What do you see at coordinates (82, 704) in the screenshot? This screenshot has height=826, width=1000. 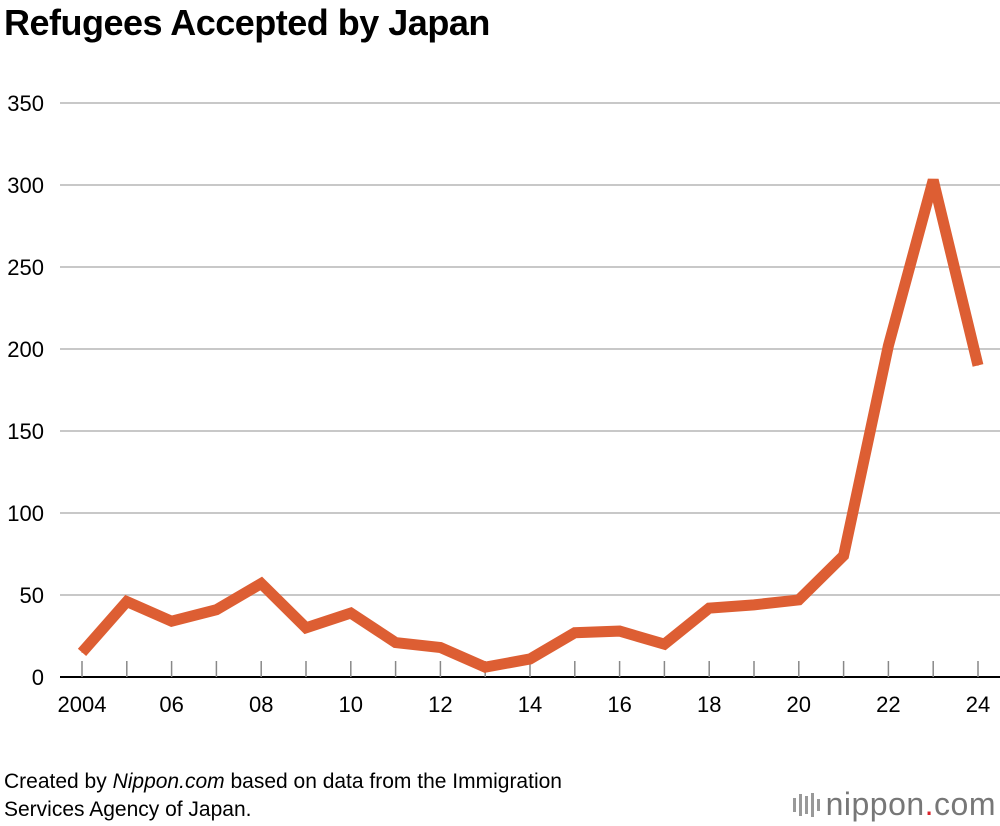 I see `x-tick-label: 2004` at bounding box center [82, 704].